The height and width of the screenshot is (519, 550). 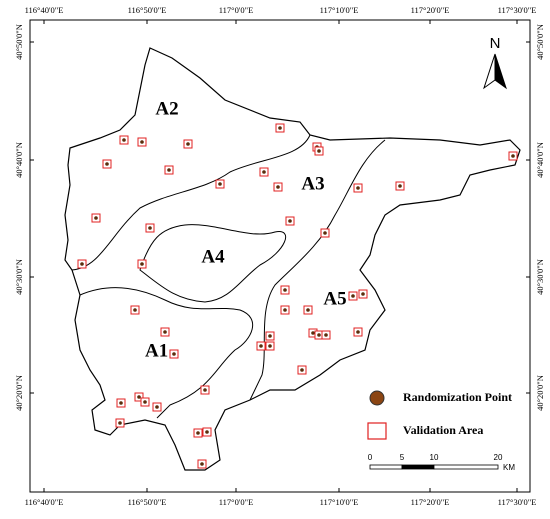 I want to click on scale-label: 5, so click(x=402, y=457).